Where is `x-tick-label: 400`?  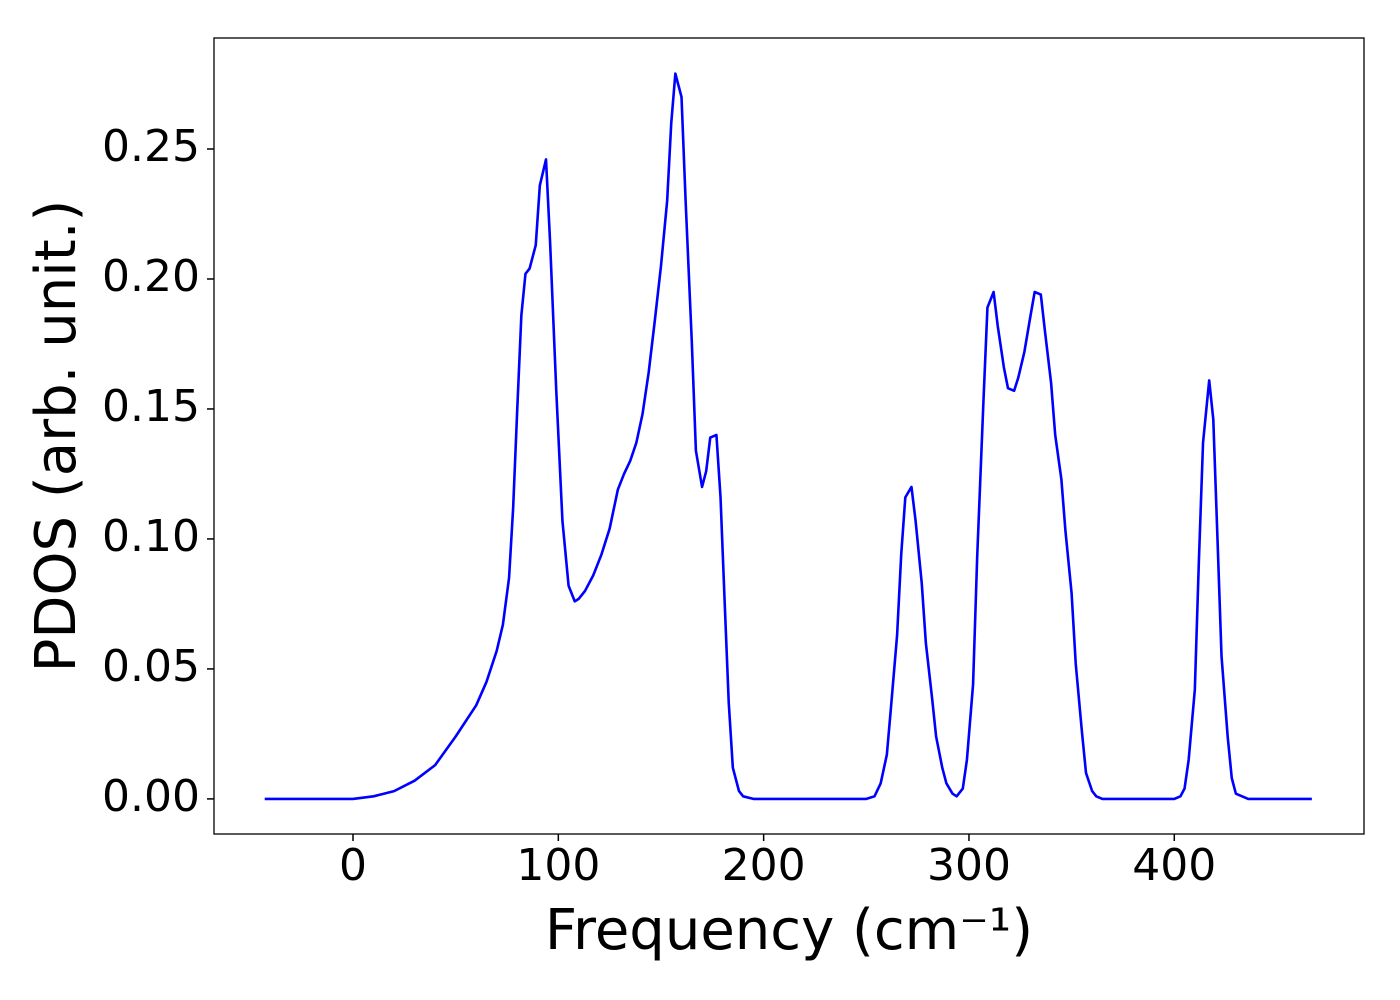
x-tick-label: 400 is located at coordinates (1174, 865).